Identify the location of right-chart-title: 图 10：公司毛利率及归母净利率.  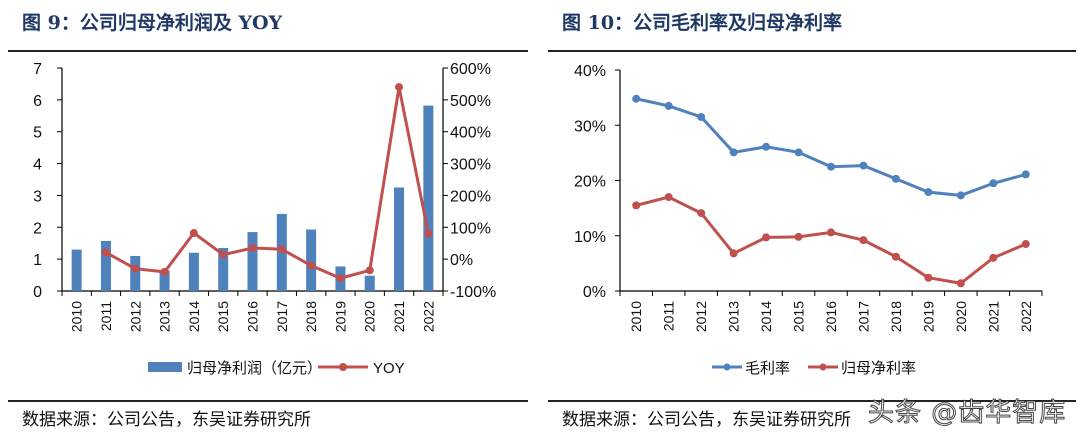
(702, 23).